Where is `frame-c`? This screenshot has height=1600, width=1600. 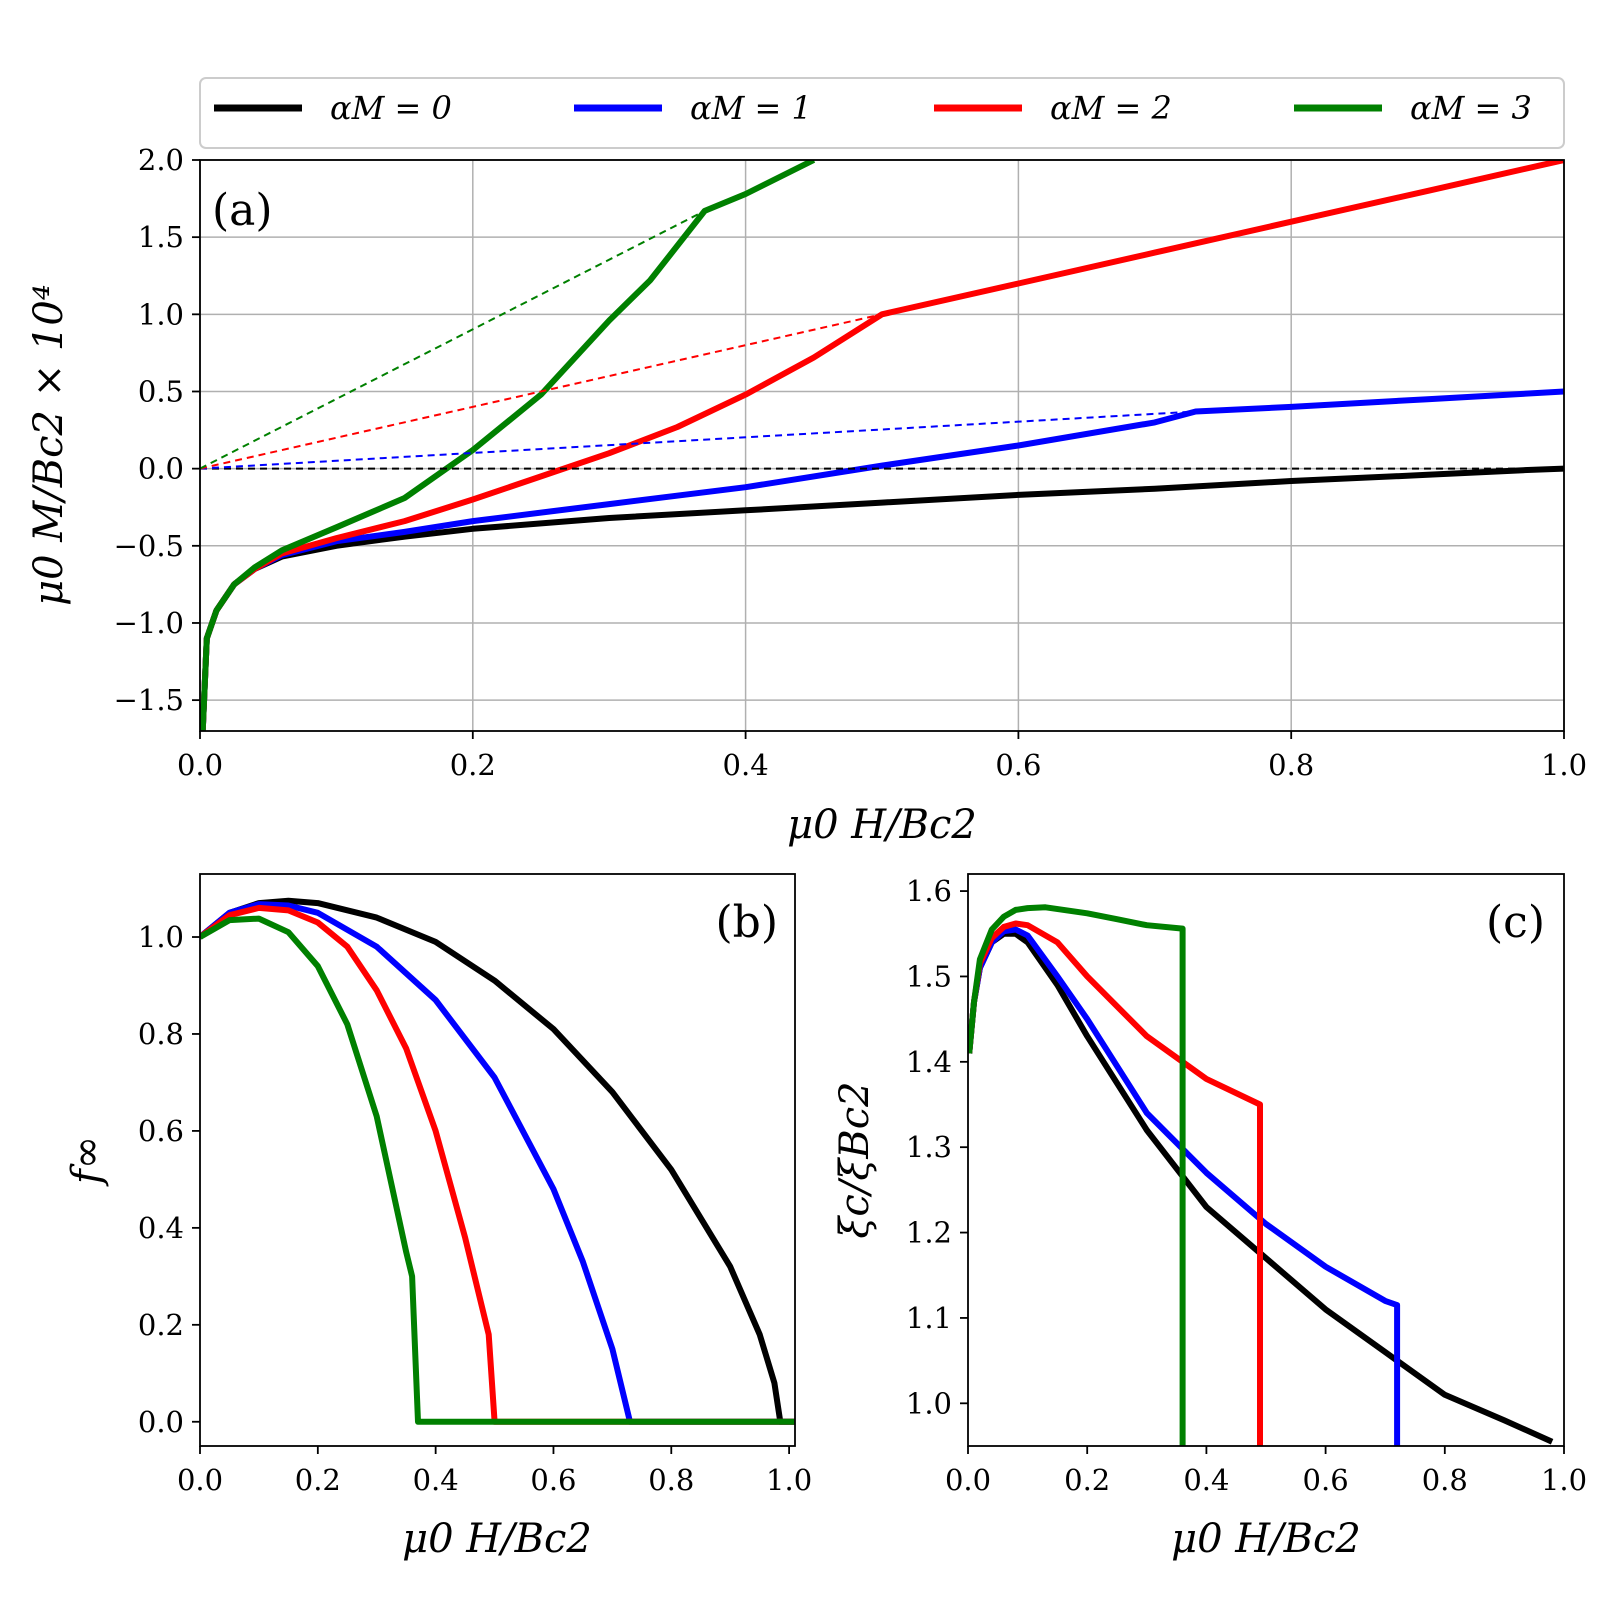 frame-c is located at coordinates (1266, 1160).